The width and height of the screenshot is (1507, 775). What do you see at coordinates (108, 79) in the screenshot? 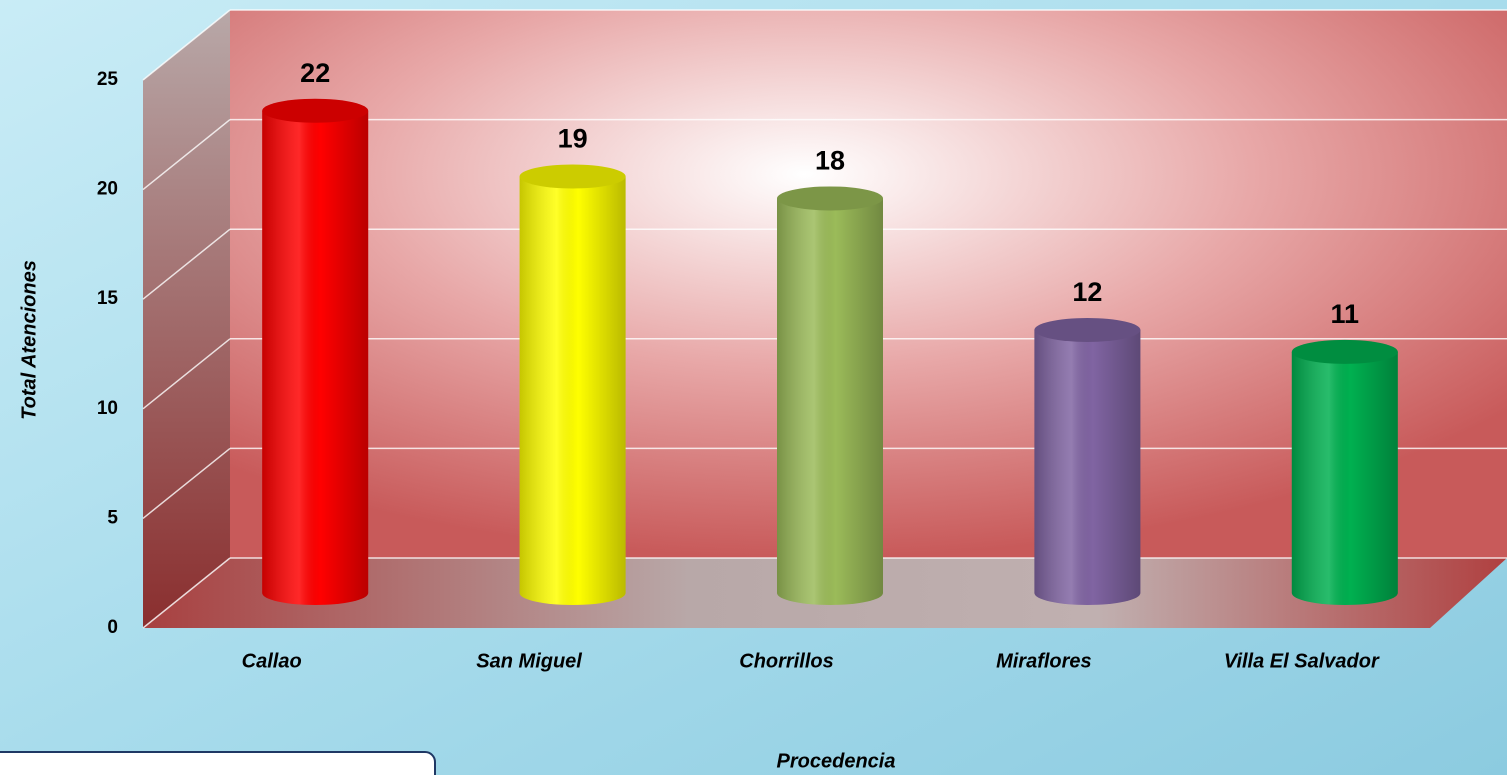
I see `y-tick-label: 25` at bounding box center [108, 79].